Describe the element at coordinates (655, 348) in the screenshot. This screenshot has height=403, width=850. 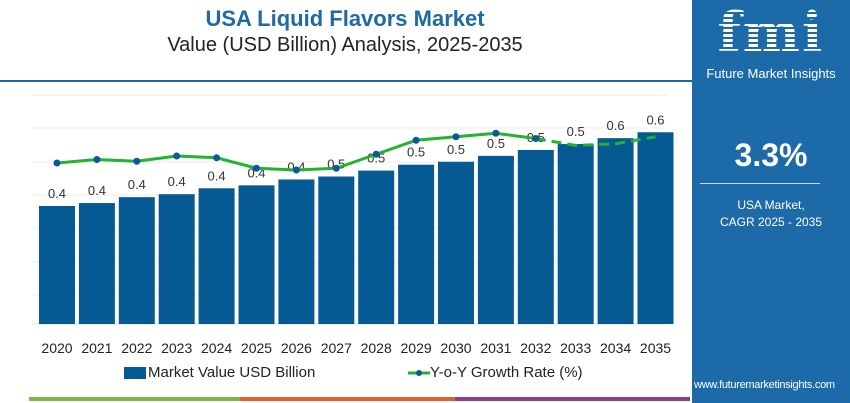
I see `x-tick-2035: 2035` at that location.